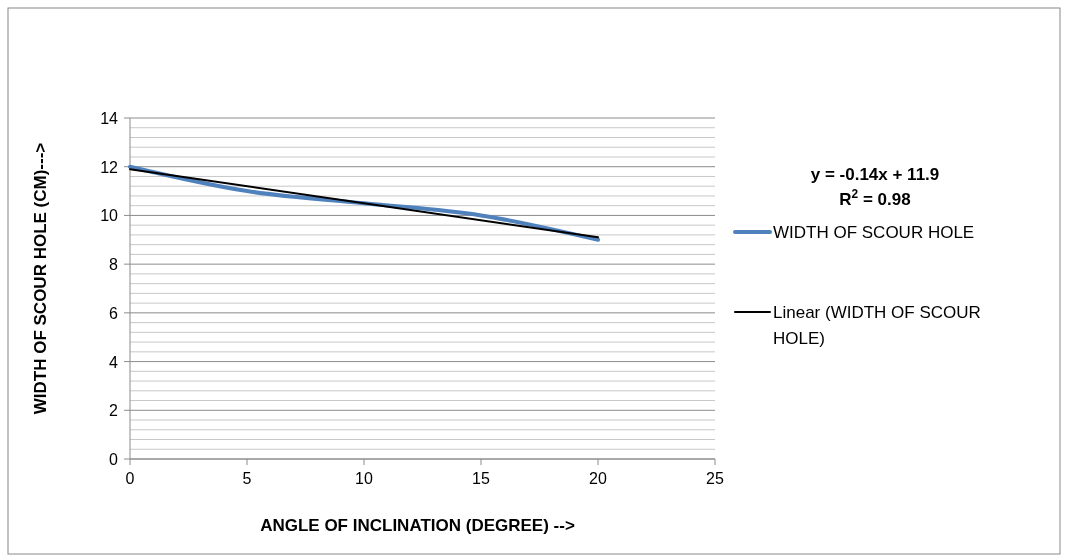  What do you see at coordinates (109, 216) in the screenshot?
I see `y-tick-label: 10` at bounding box center [109, 216].